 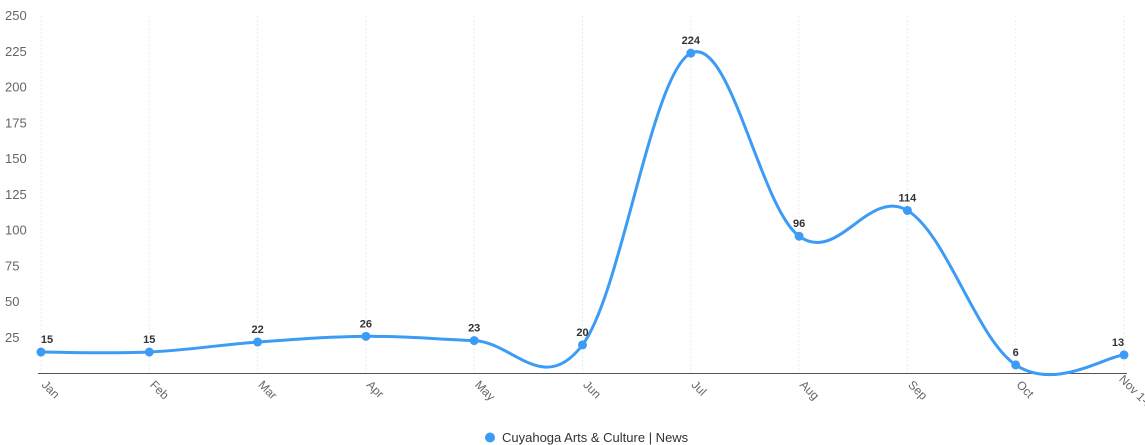 What do you see at coordinates (12, 265) in the screenshot?
I see `y-tick-label: 75` at bounding box center [12, 265].